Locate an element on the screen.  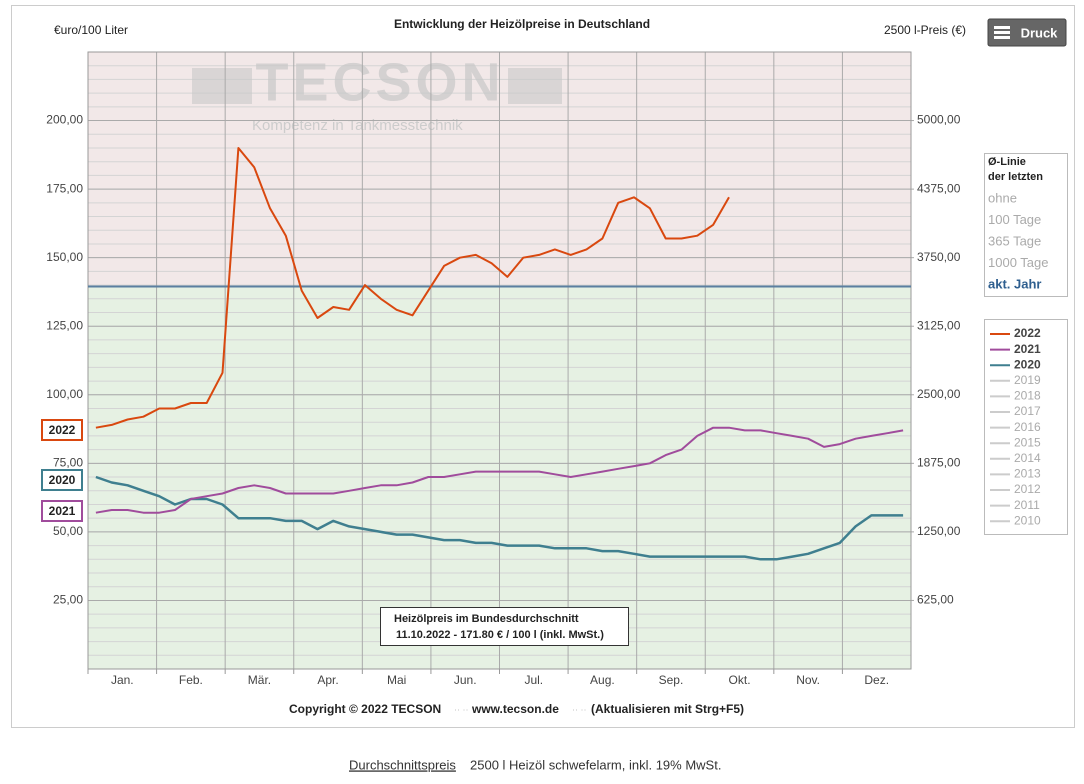
copyright: Copyright © 2022 TECSON is located at coordinates (365, 709).